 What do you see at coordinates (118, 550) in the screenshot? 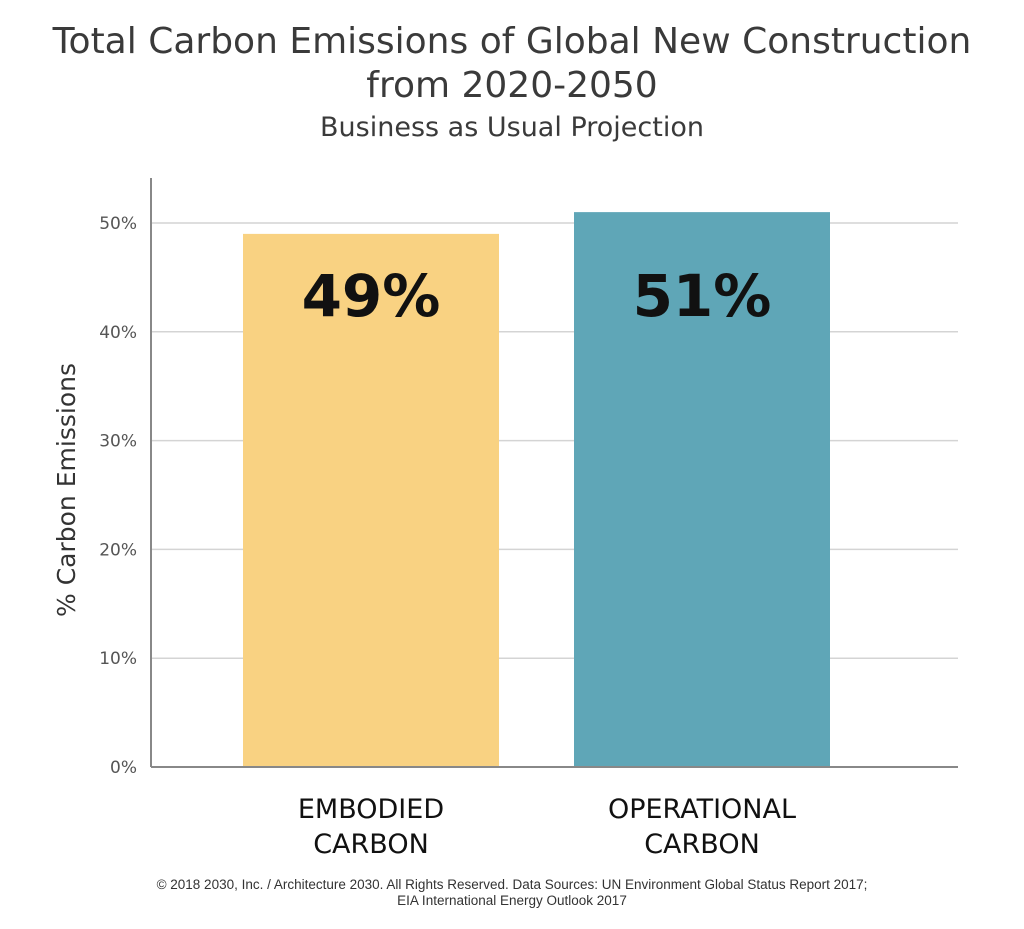
I see `y-tick-label: 20%` at bounding box center [118, 550].